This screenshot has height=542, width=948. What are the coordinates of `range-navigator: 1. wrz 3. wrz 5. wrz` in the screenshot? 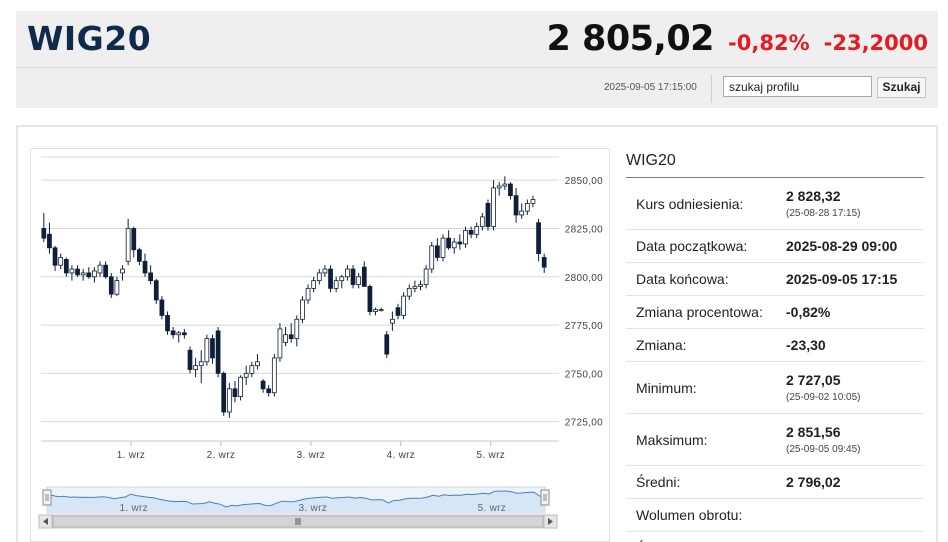 It's located at (298, 507).